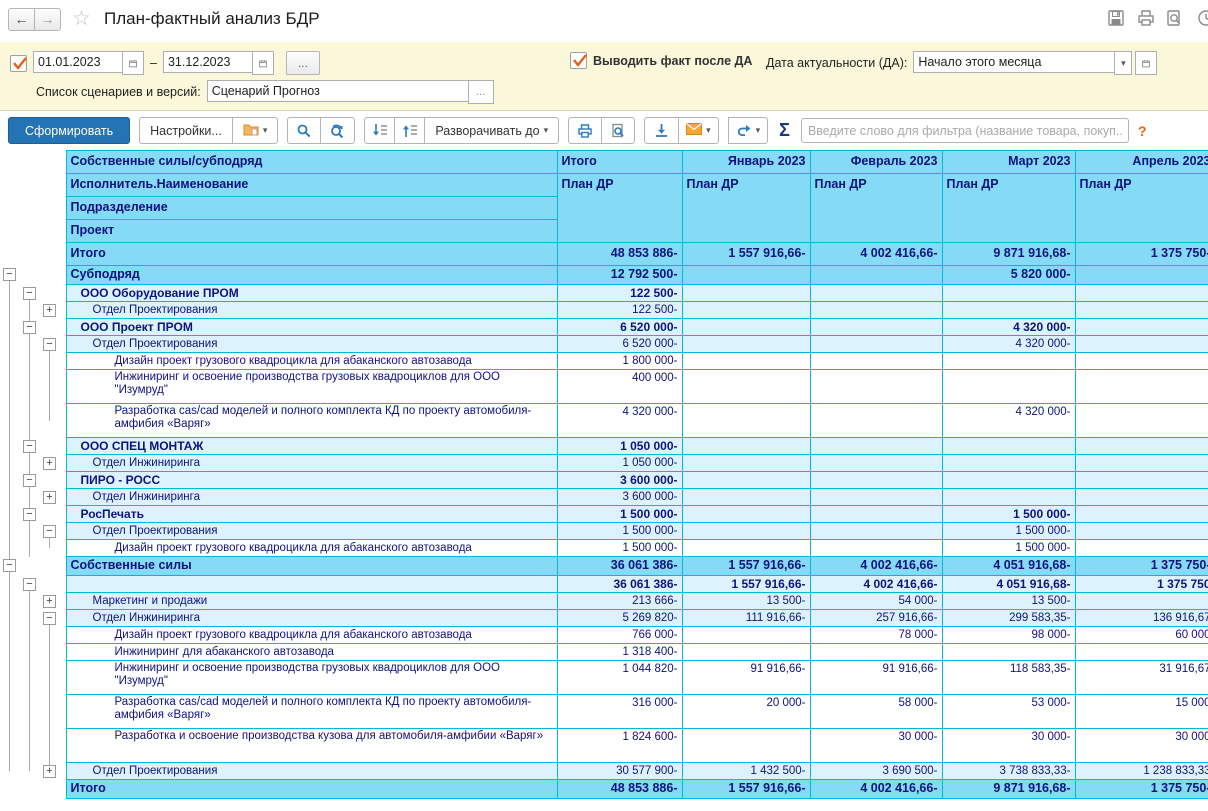 This screenshot has height=811, width=1208. Describe the element at coordinates (1147, 19) in the screenshot. I see `print-icon` at that location.